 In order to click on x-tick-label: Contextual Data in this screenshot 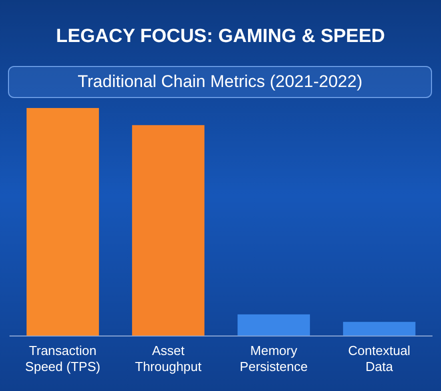, I will do `click(379, 358)`.